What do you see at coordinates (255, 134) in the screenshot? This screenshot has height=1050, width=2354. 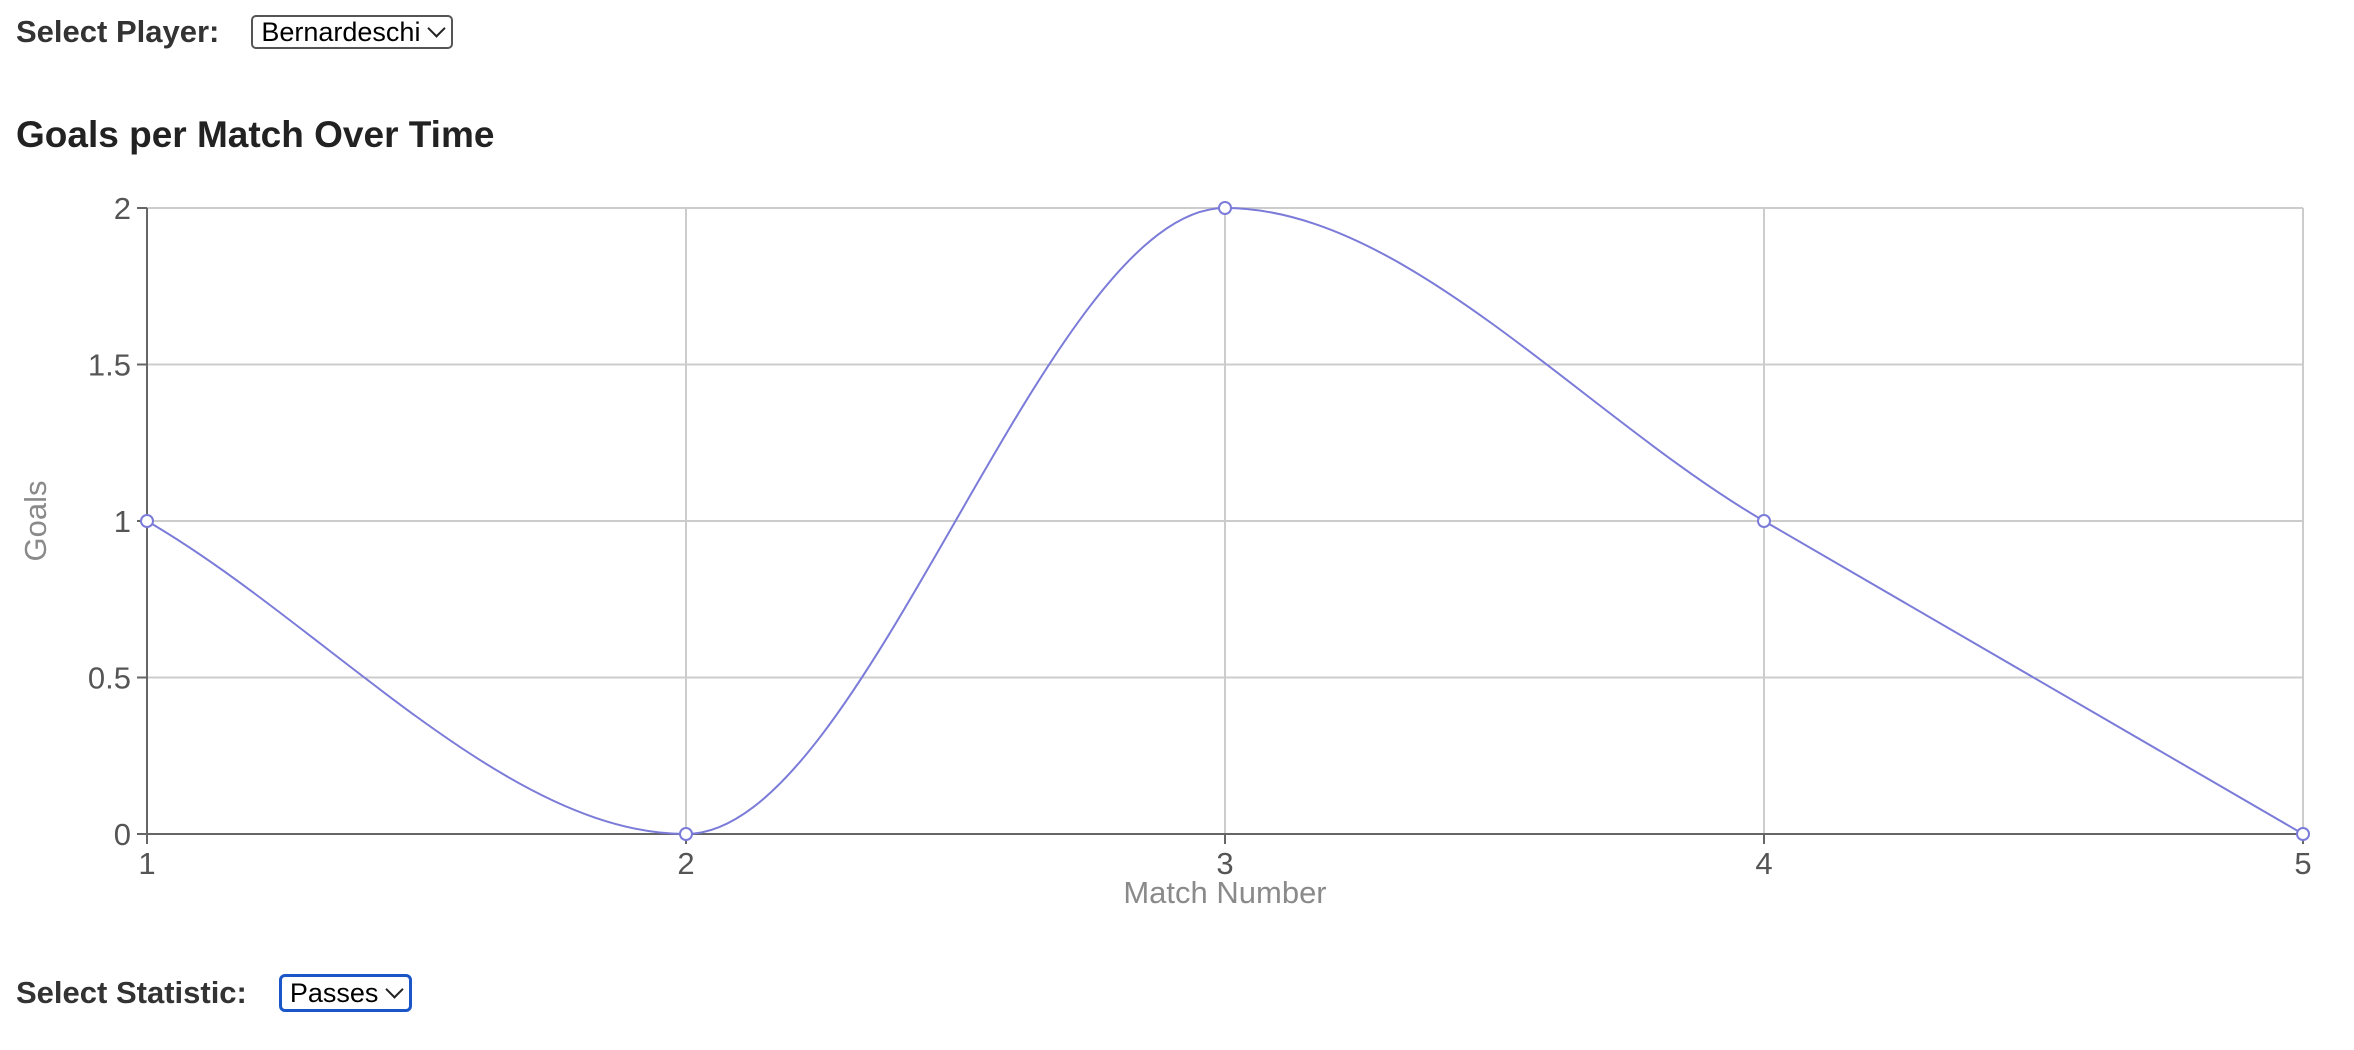 I see `chart-title: Goals per Match Over Time` at bounding box center [255, 134].